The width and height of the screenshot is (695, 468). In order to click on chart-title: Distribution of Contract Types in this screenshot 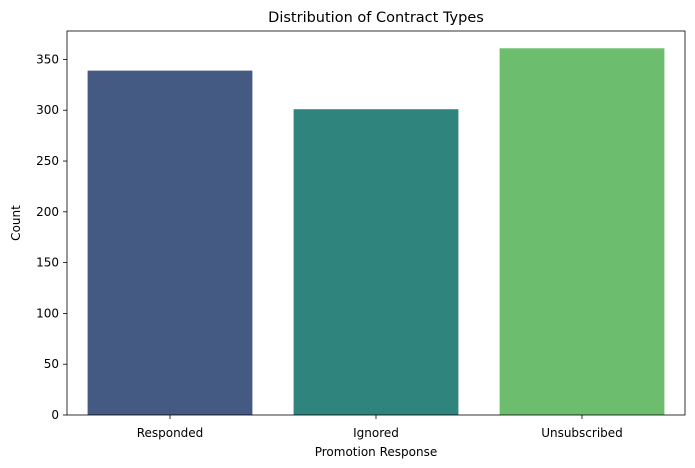, I will do `click(376, 18)`.